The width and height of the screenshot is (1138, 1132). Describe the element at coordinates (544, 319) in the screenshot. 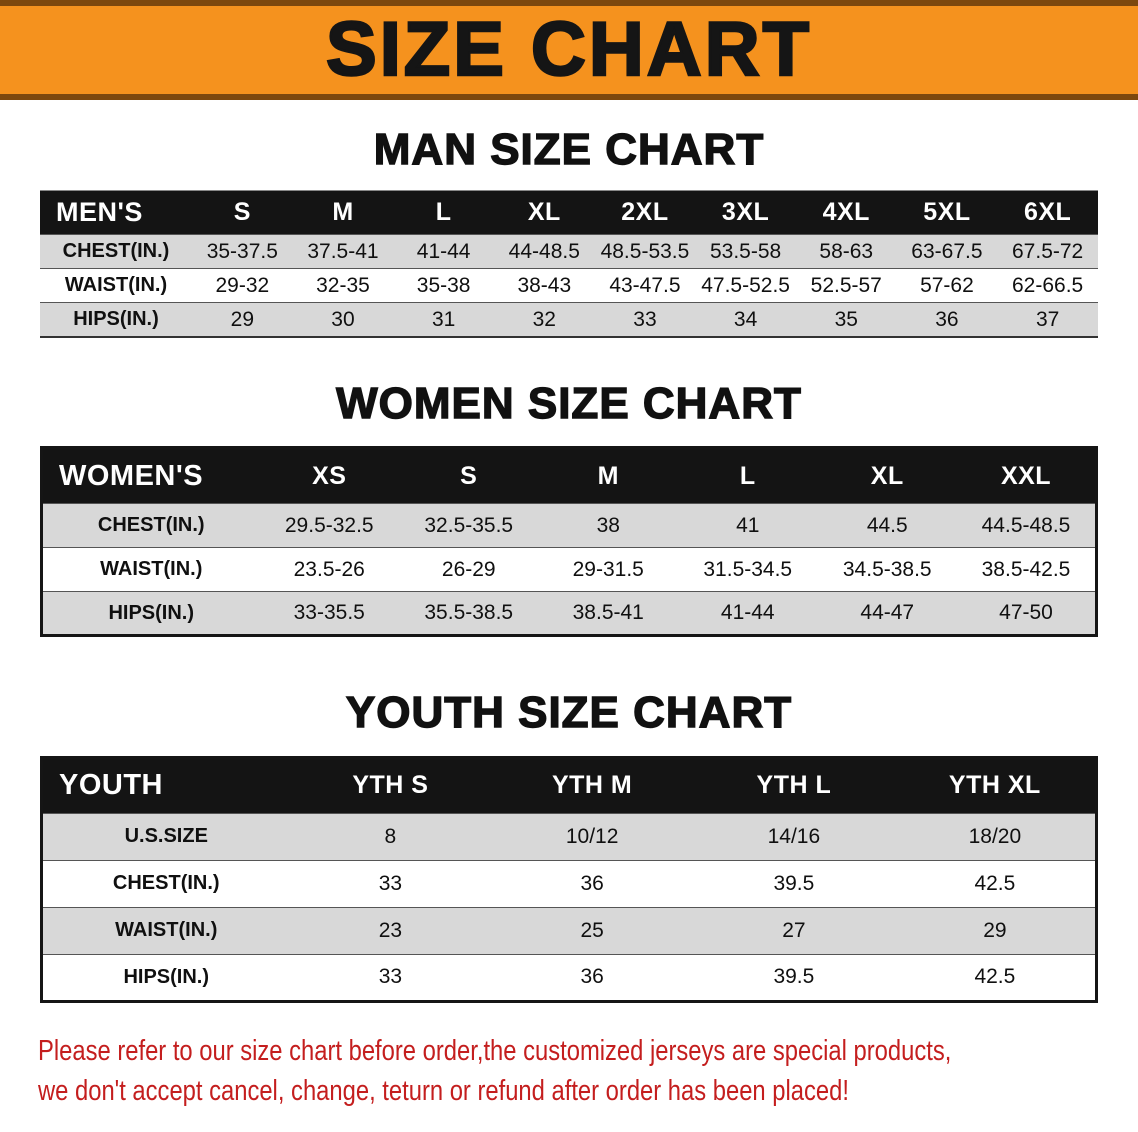

I see `size-value-cell: 32` at that location.